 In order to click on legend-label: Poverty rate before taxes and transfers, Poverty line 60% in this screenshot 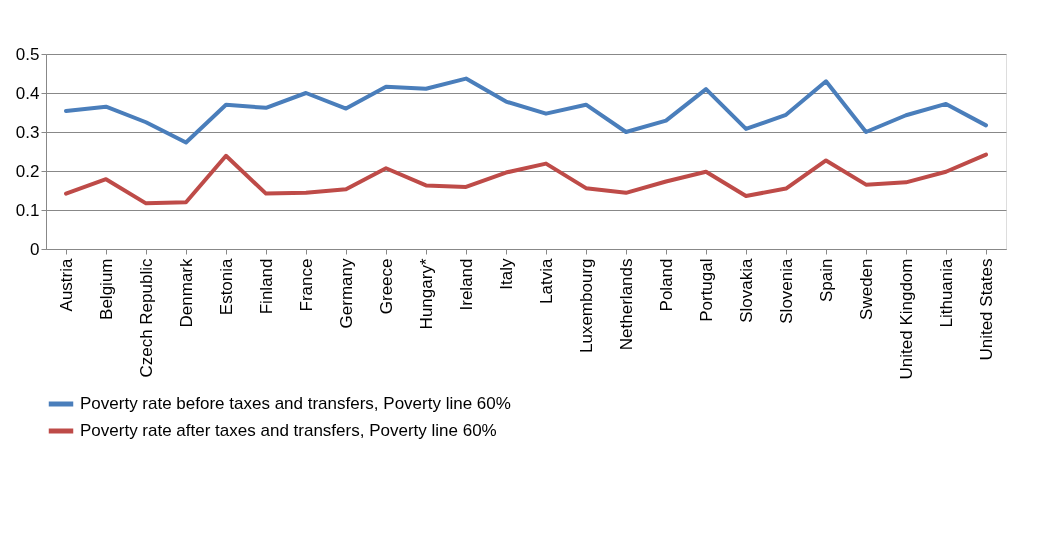, I will do `click(295, 403)`.